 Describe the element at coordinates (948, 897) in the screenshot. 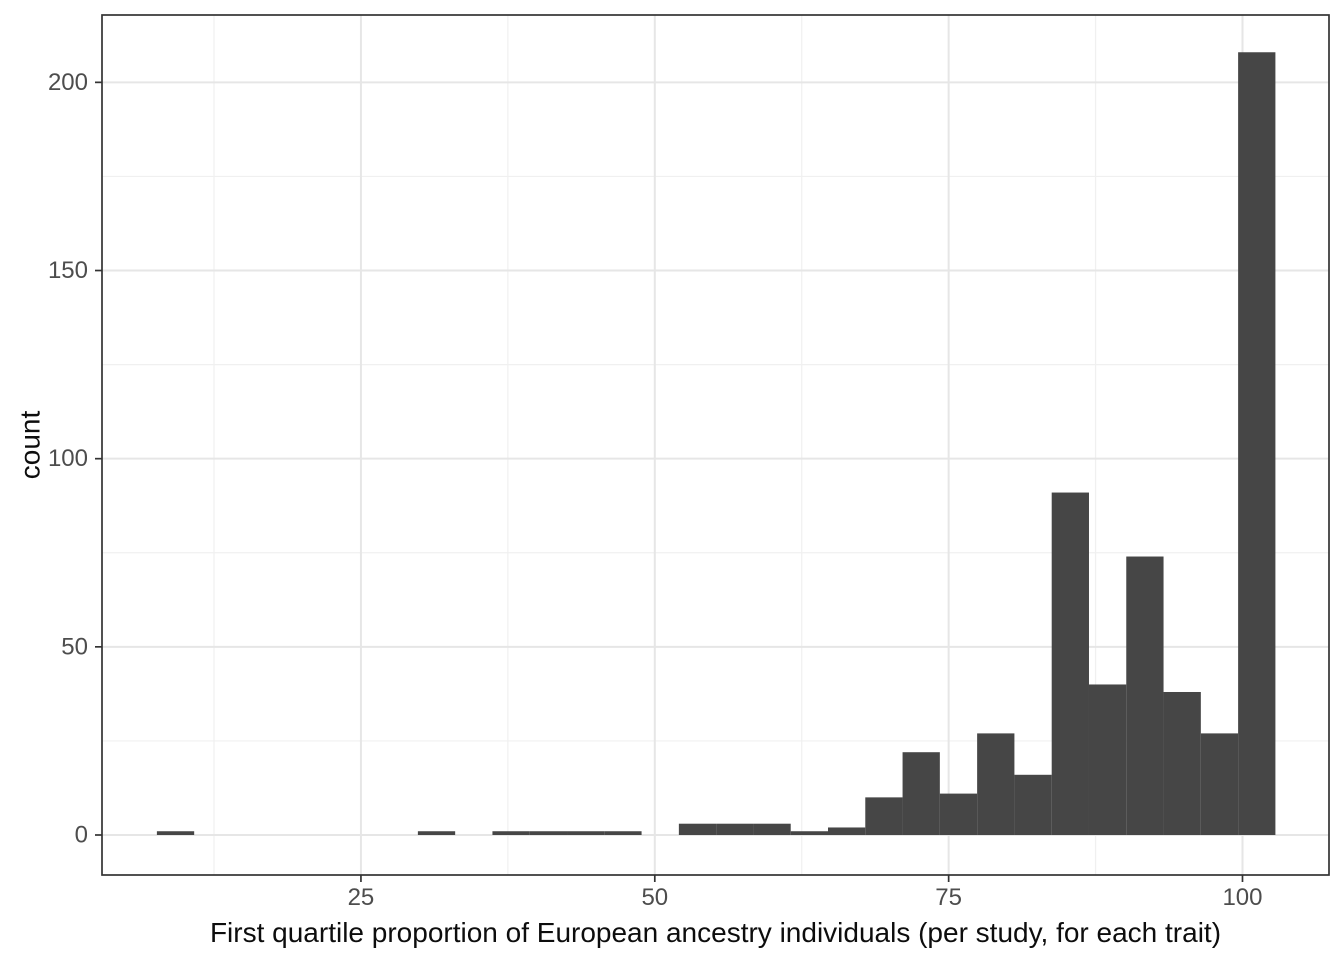

I see `x-tick-label: 75` at that location.